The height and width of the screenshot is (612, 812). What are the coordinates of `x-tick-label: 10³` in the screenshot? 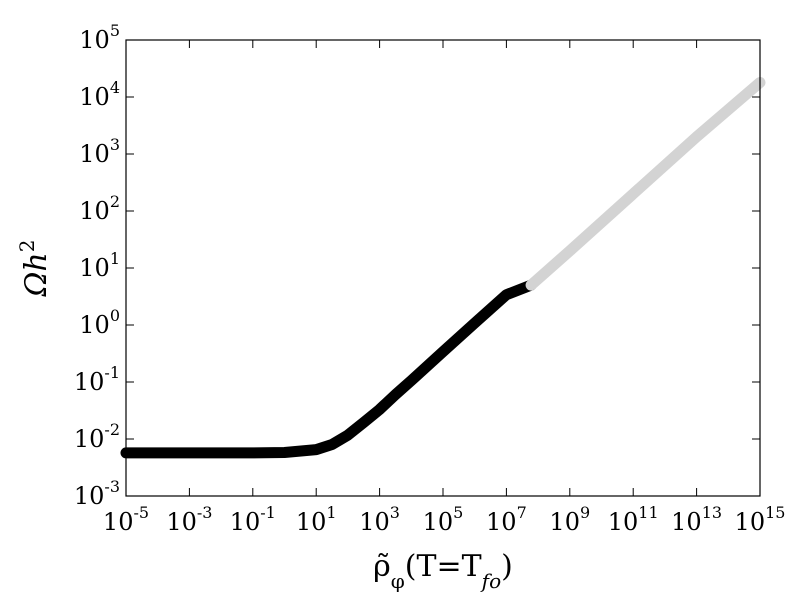 It's located at (379, 519).